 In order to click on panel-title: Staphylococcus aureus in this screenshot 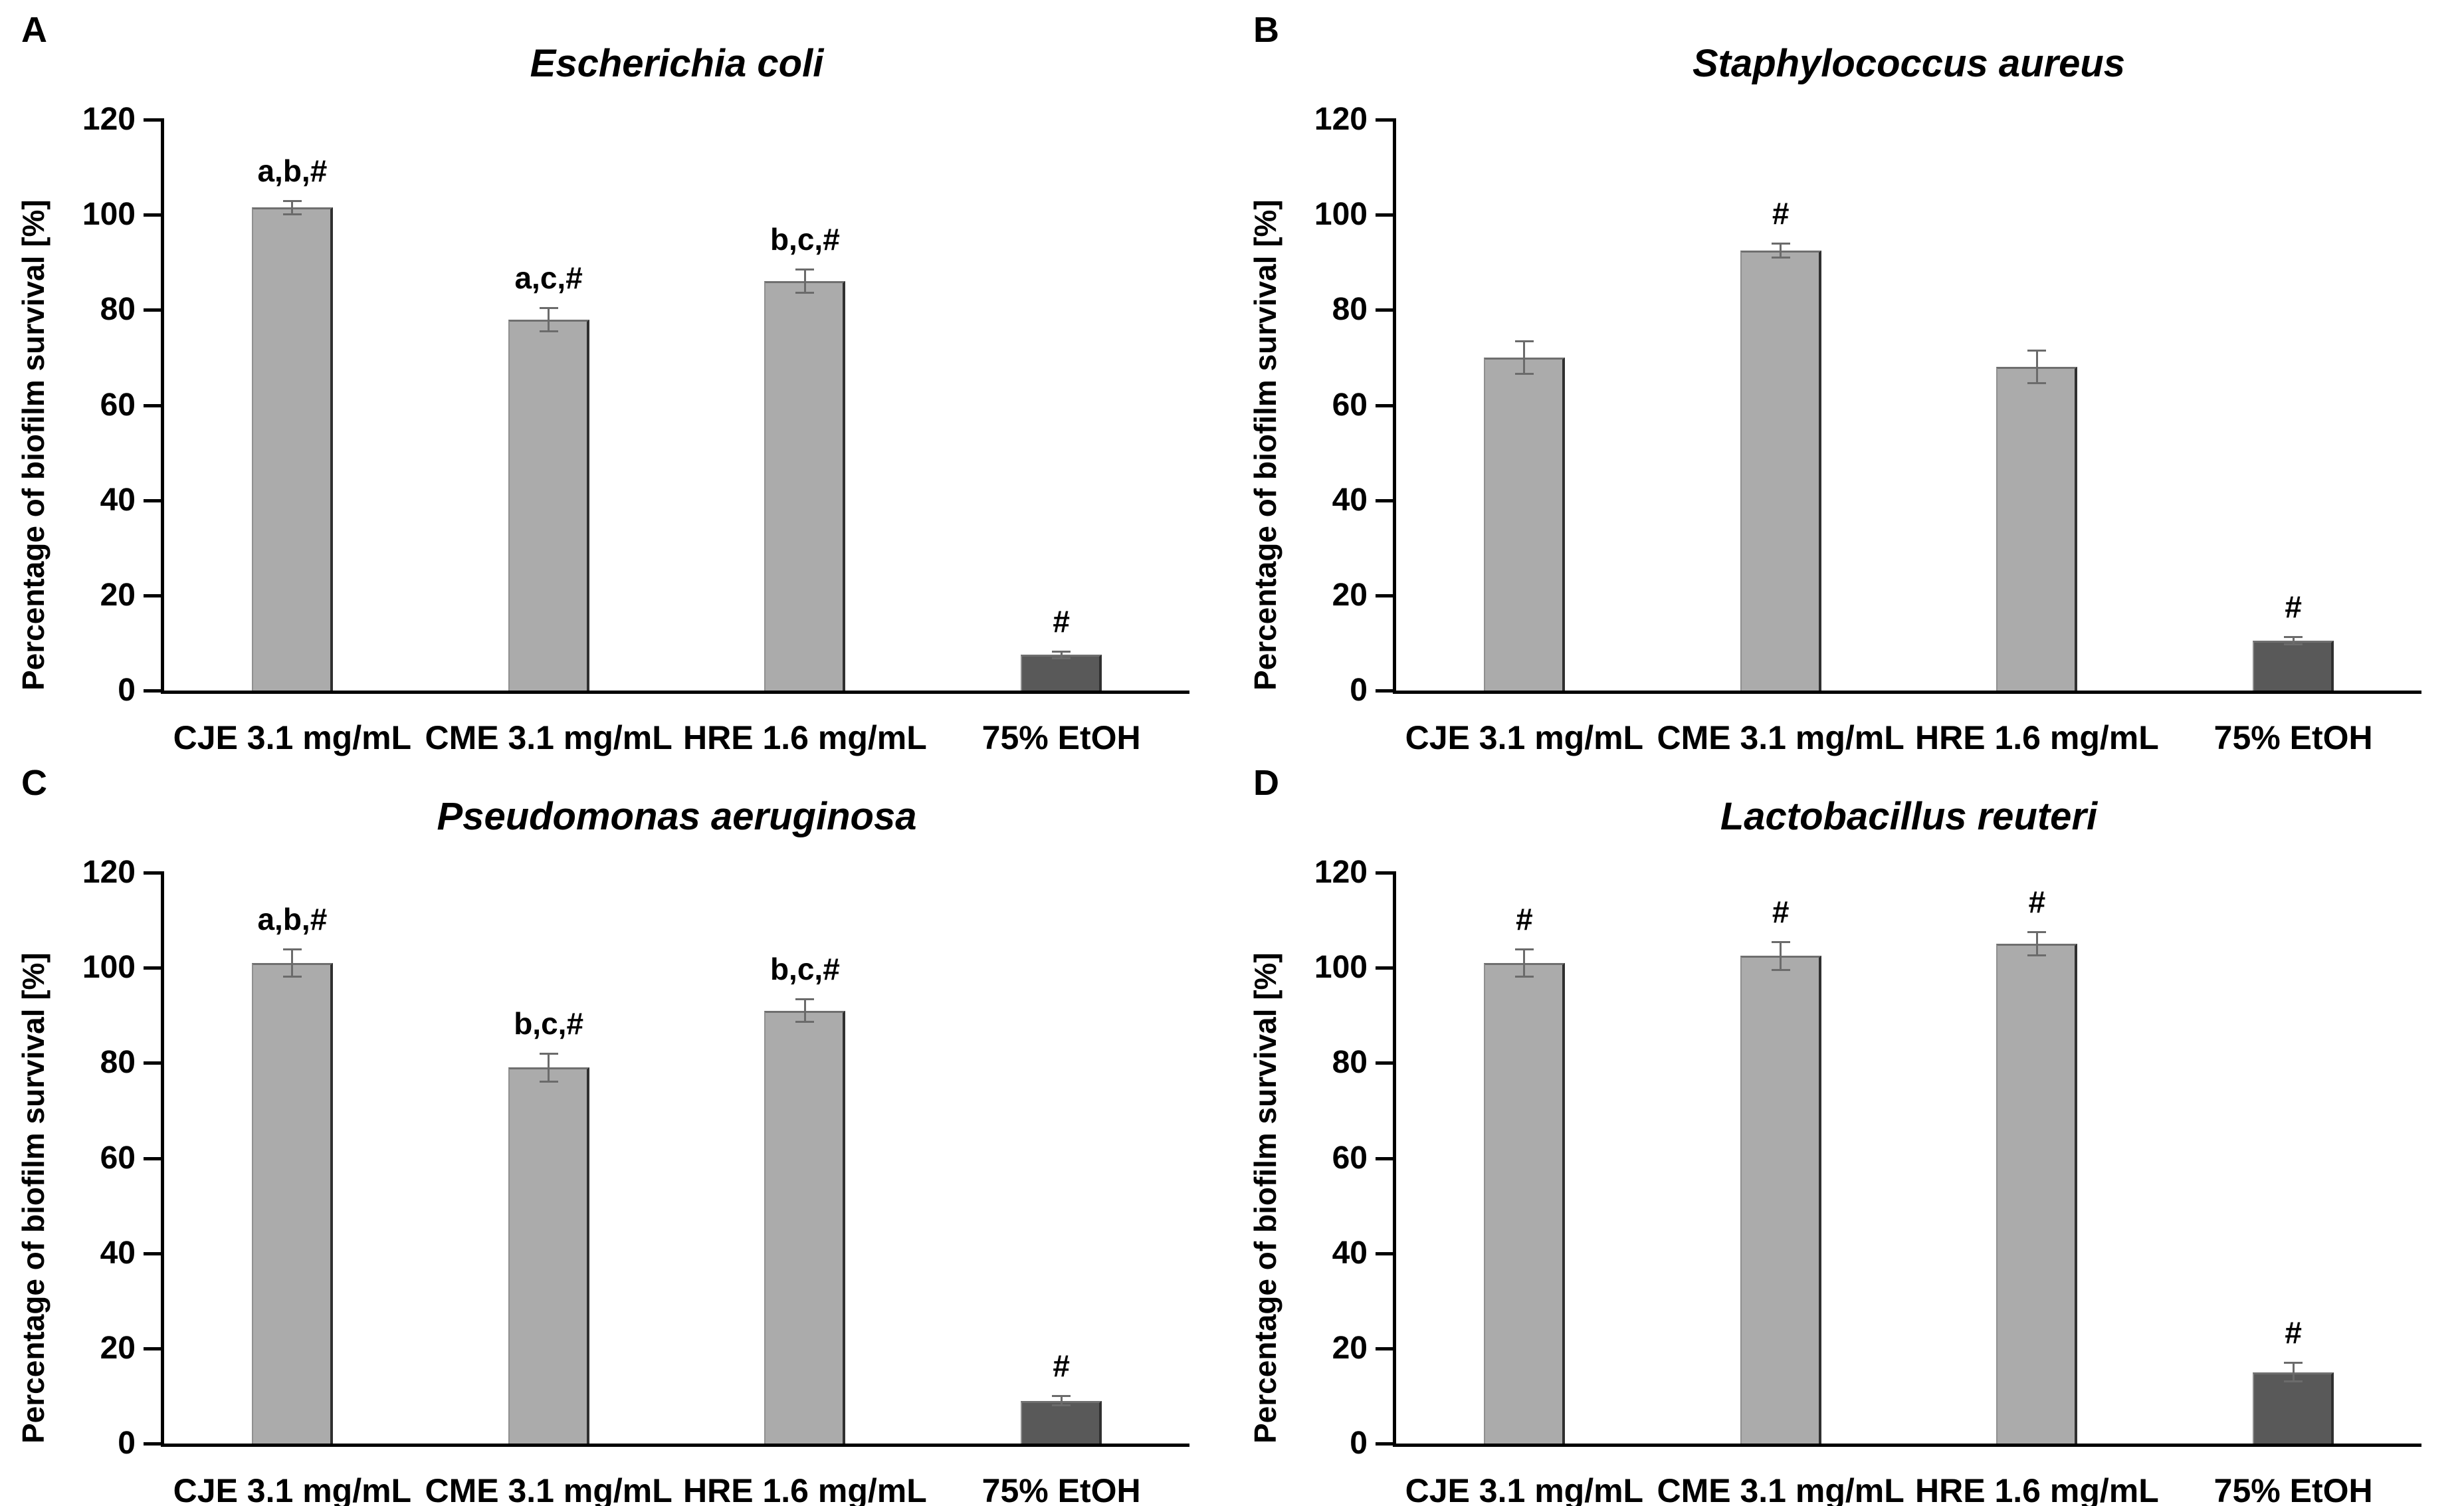, I will do `click(1909, 63)`.